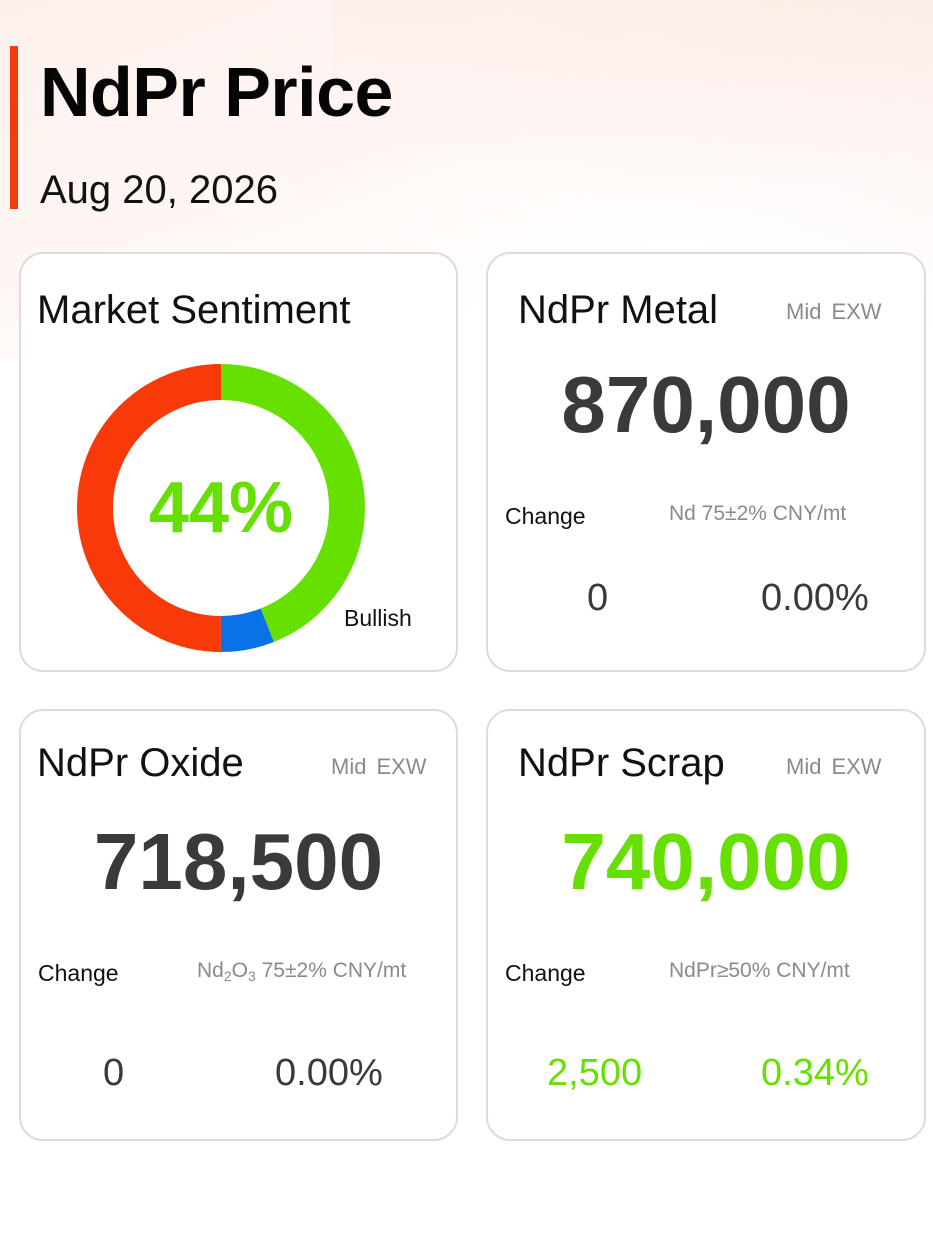 This screenshot has height=1242, width=933. What do you see at coordinates (598, 598) in the screenshot?
I see `ndpr-metal-change-abs: 0` at bounding box center [598, 598].